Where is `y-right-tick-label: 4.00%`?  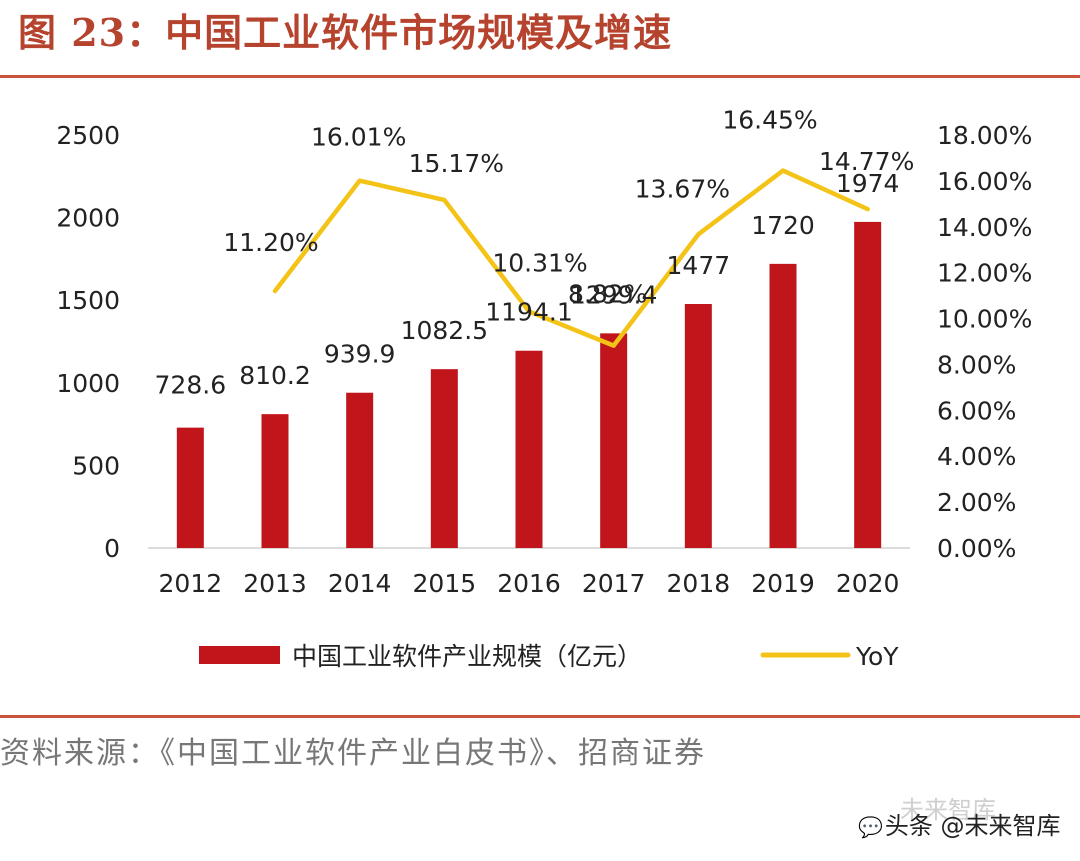
y-right-tick-label: 4.00% is located at coordinates (976, 456).